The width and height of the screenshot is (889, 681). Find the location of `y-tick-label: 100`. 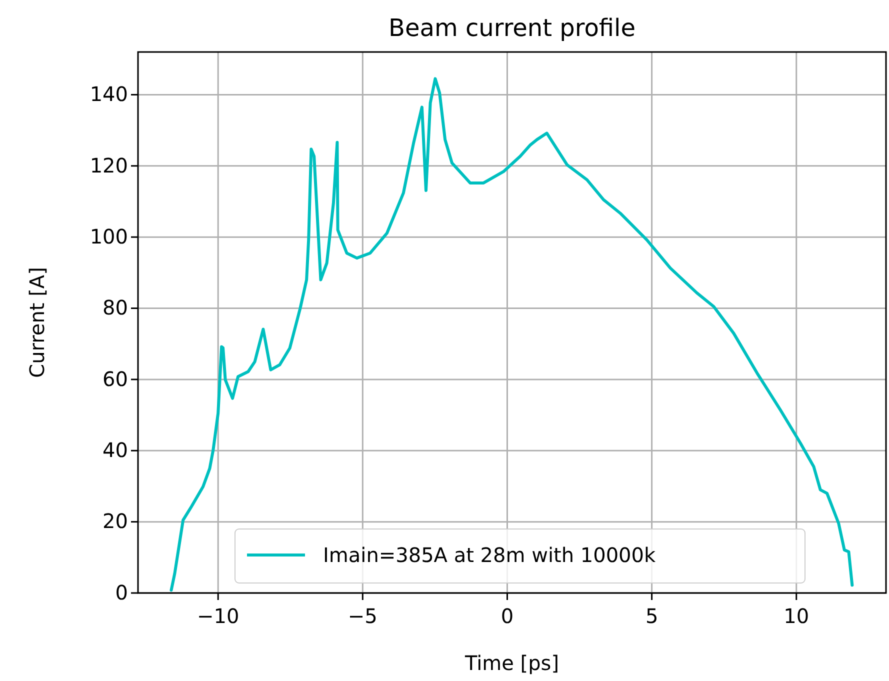

y-tick-label: 100 is located at coordinates (109, 236).